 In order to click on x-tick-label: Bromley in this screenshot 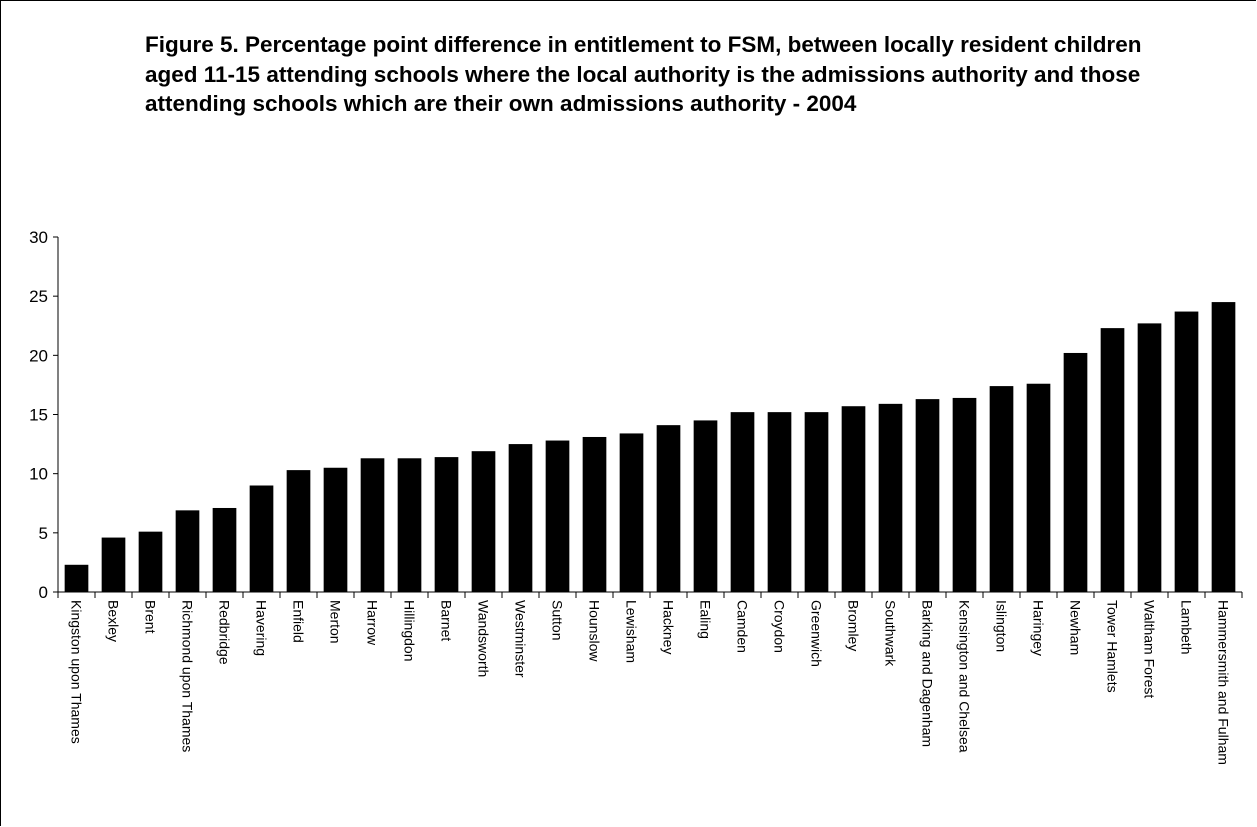, I will do `click(854, 625)`.